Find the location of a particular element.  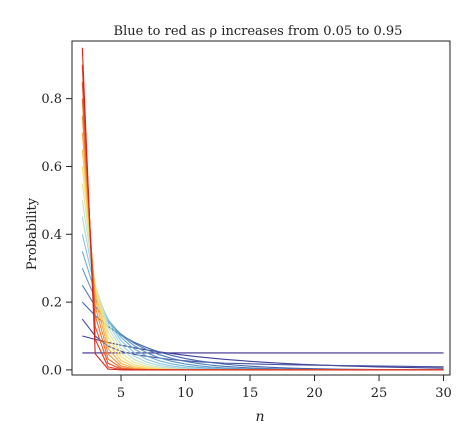

x-tick-label: 30 is located at coordinates (443, 393).